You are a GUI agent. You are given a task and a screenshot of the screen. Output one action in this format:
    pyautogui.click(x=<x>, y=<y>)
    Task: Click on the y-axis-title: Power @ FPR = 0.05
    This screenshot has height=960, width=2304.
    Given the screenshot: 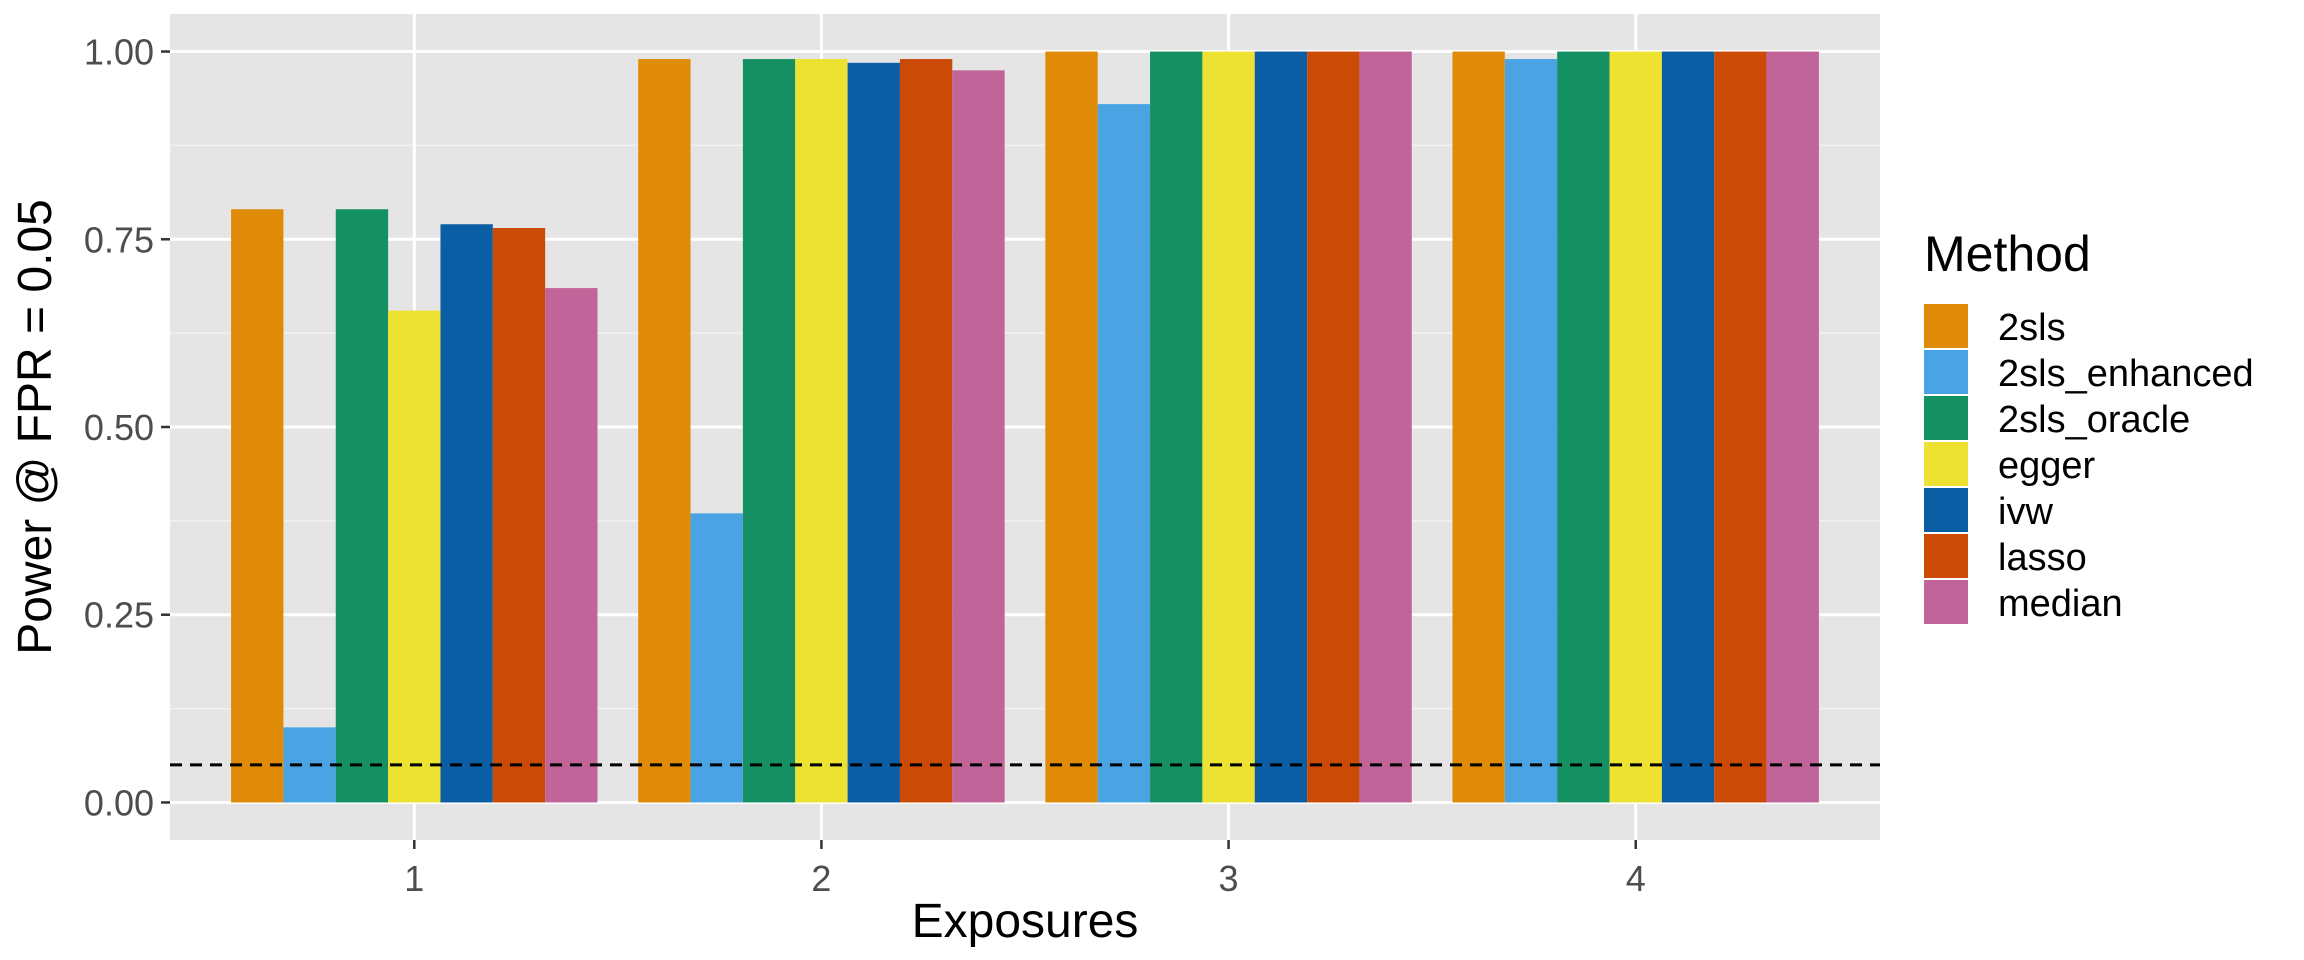 What is the action you would take?
    pyautogui.click(x=35, y=427)
    